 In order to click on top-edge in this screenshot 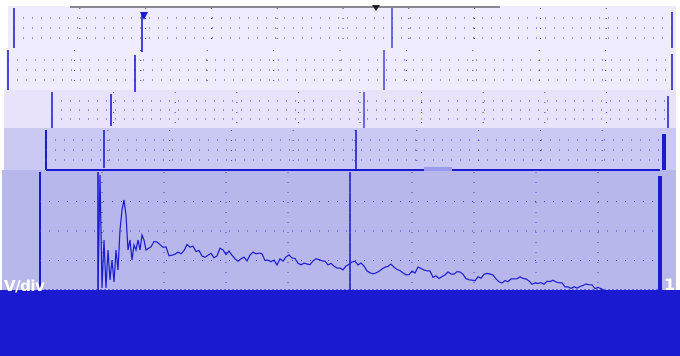, I will do `click(340, 3)`.